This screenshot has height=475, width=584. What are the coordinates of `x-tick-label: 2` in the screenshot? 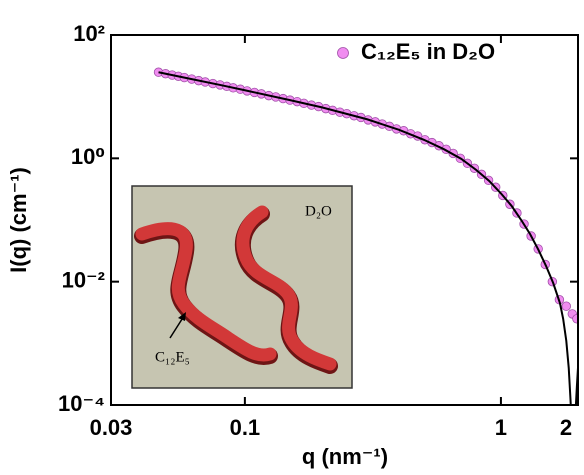 It's located at (566, 427).